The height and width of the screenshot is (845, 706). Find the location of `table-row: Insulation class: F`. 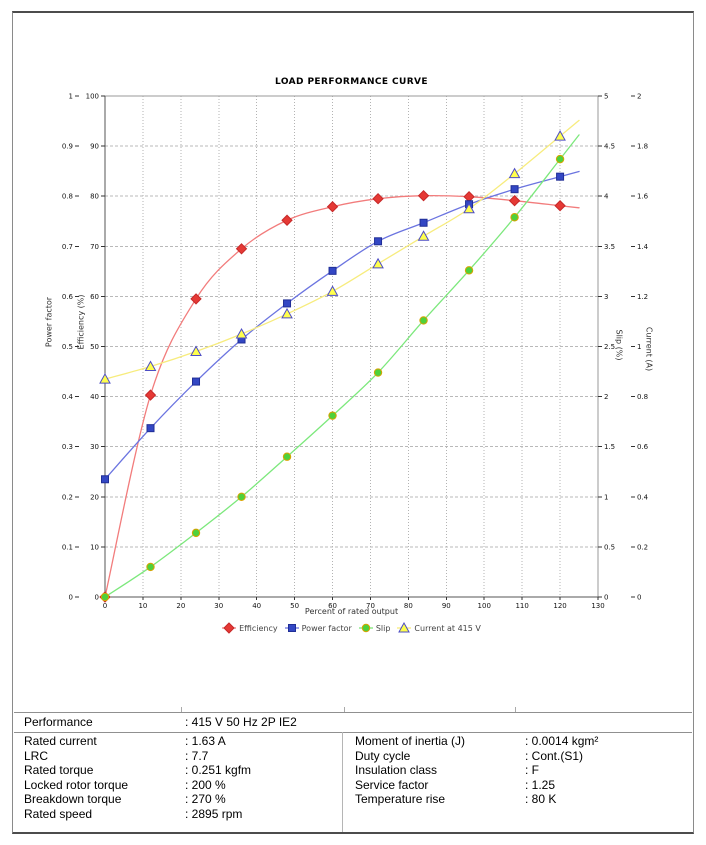

table-row: Insulation class: F is located at coordinates (517, 770).